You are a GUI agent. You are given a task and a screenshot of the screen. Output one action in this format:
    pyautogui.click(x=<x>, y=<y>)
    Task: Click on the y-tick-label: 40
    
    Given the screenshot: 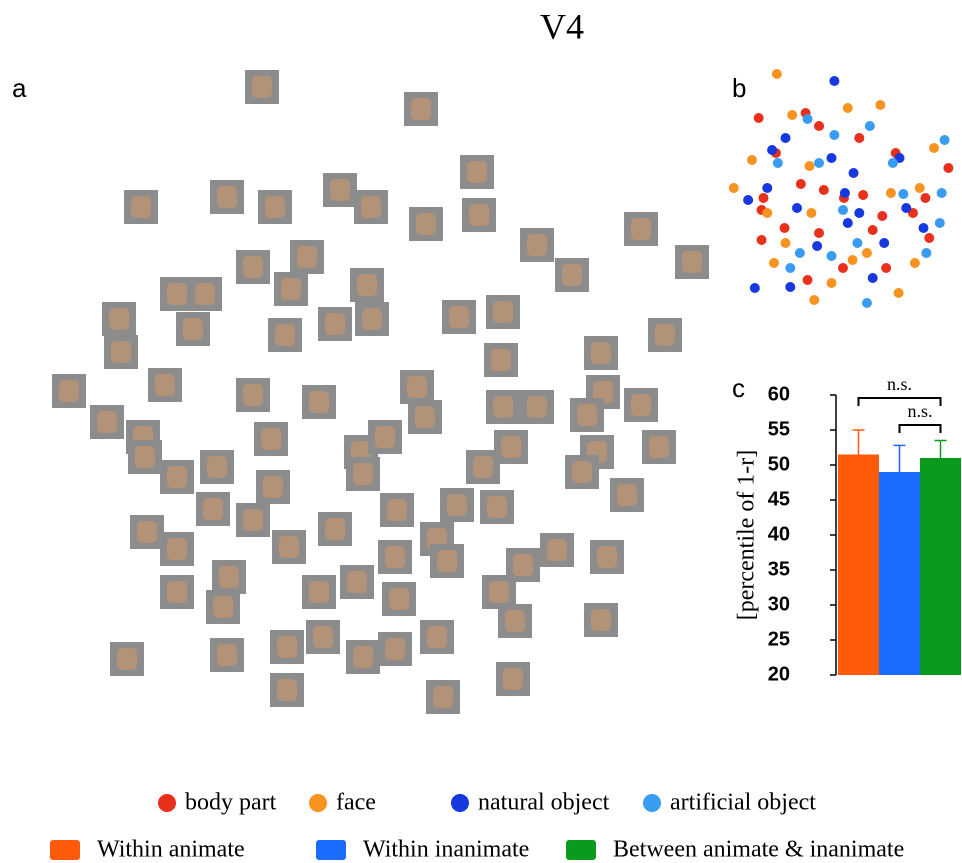 What is the action you would take?
    pyautogui.click(x=779, y=534)
    